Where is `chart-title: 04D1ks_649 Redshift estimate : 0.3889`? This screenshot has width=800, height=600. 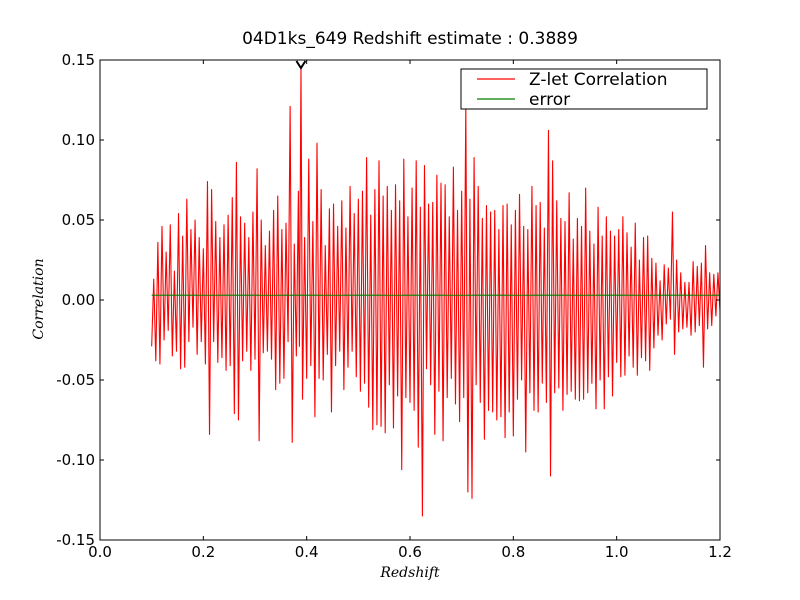
chart-title: 04D1ks_649 Redshift estimate : 0.3889 is located at coordinates (410, 39).